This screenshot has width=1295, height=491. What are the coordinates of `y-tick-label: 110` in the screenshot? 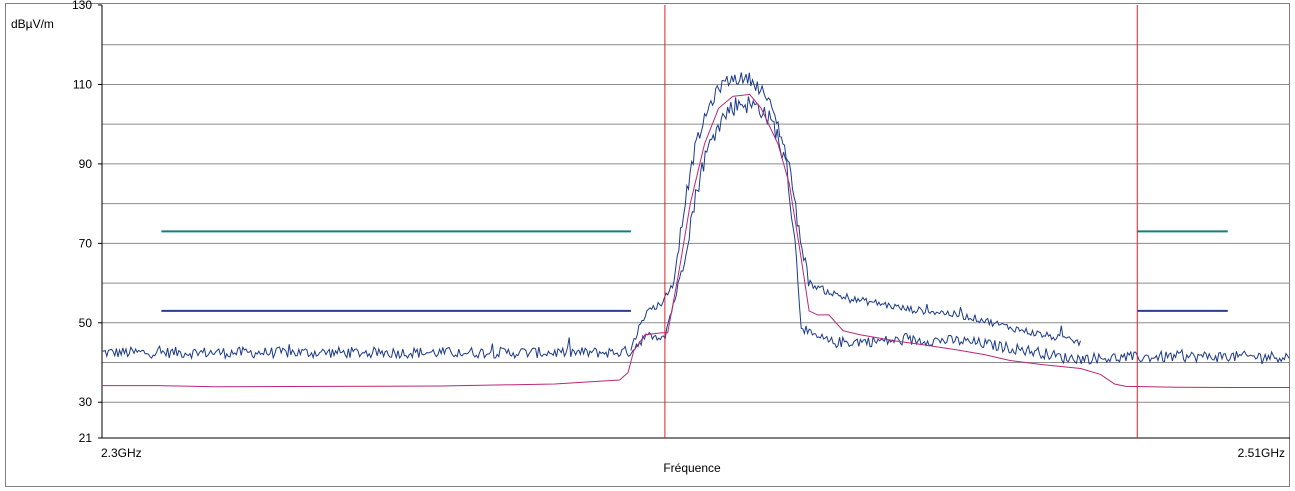 It's located at (82, 84).